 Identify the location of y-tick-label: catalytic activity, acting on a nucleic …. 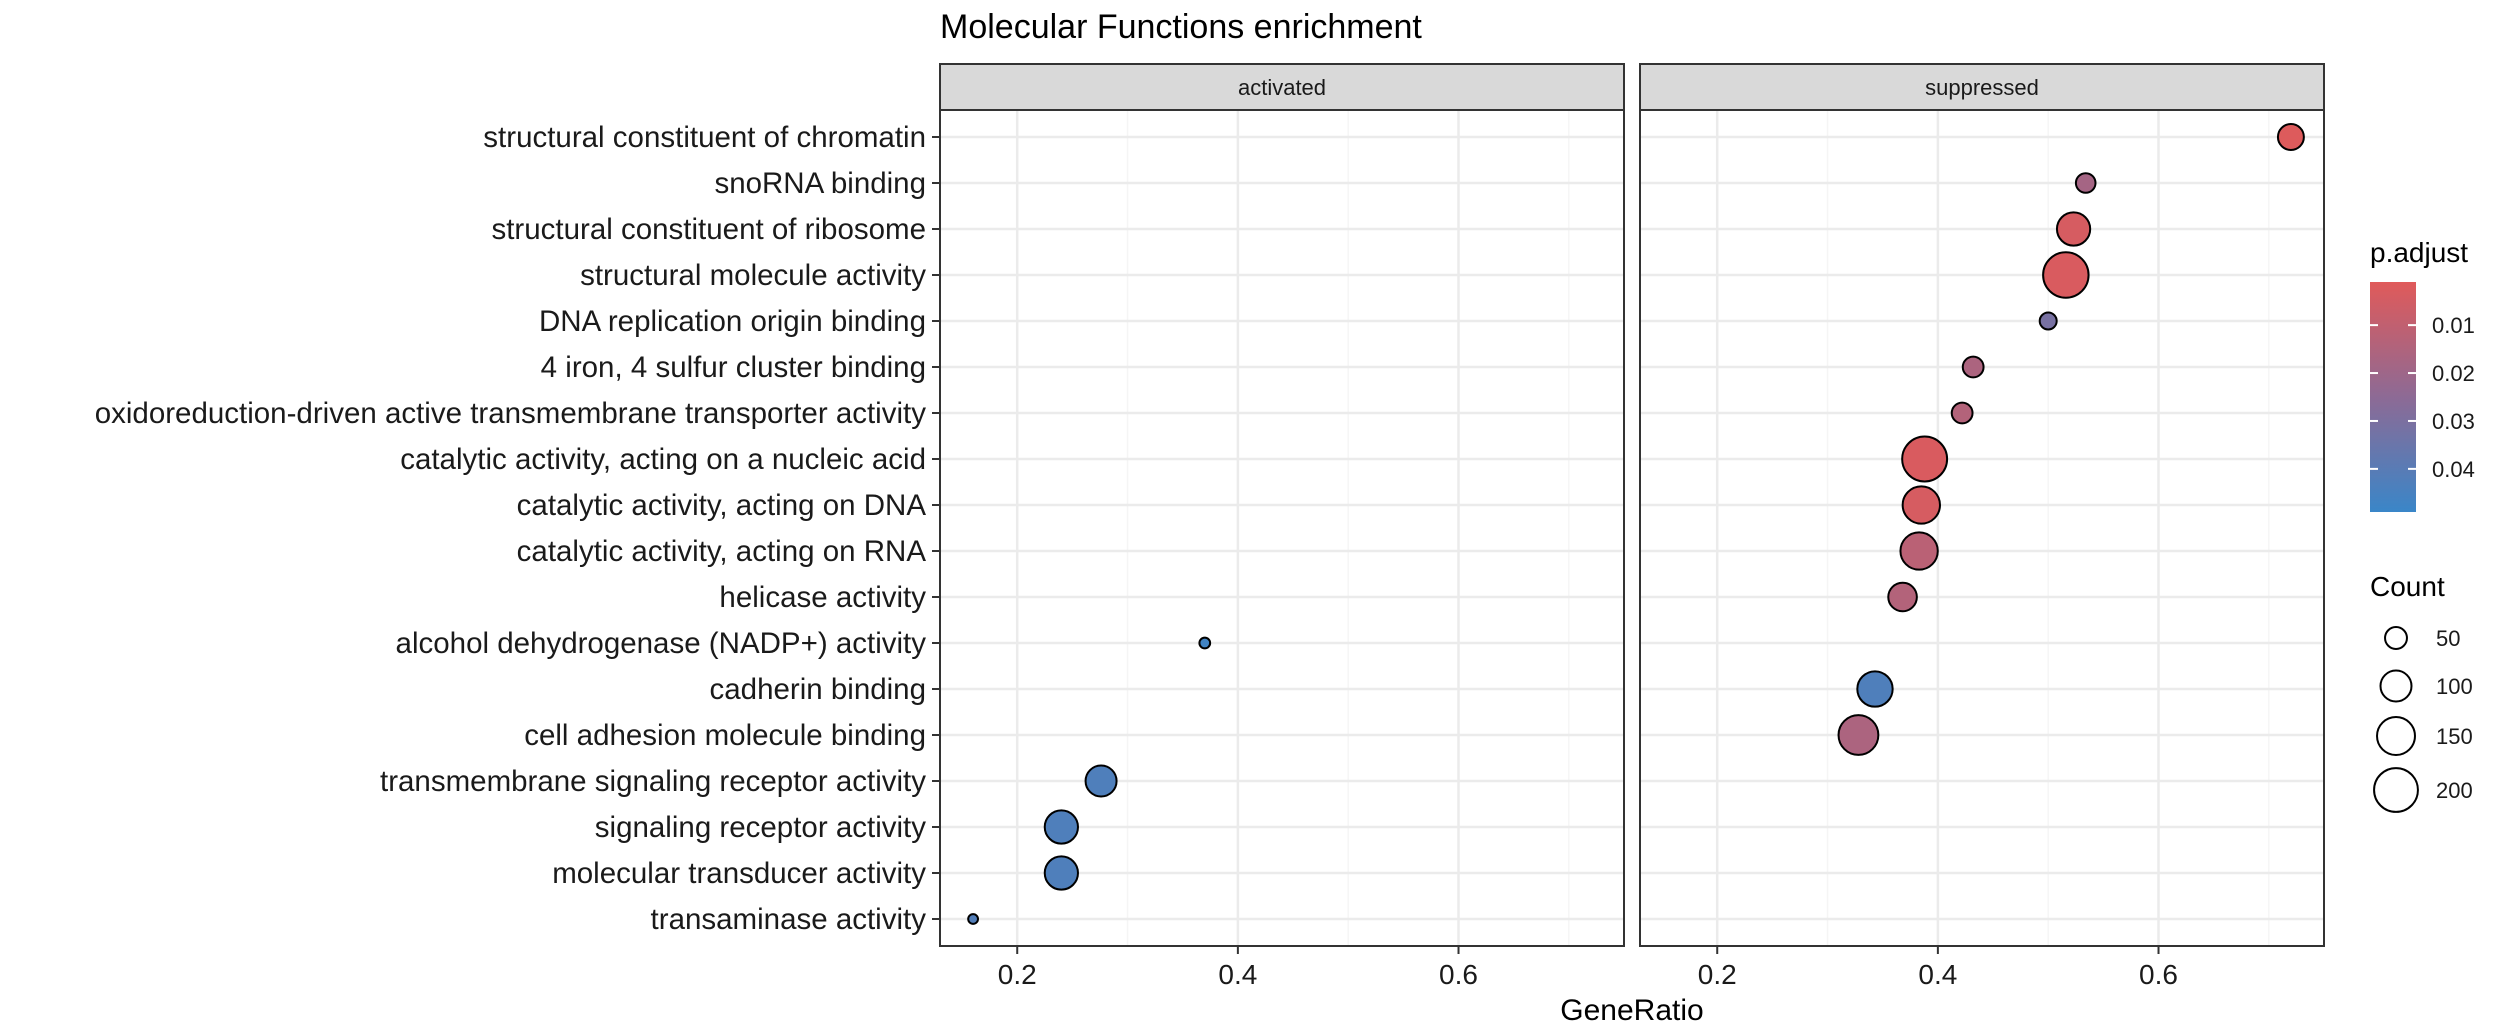
(663, 459).